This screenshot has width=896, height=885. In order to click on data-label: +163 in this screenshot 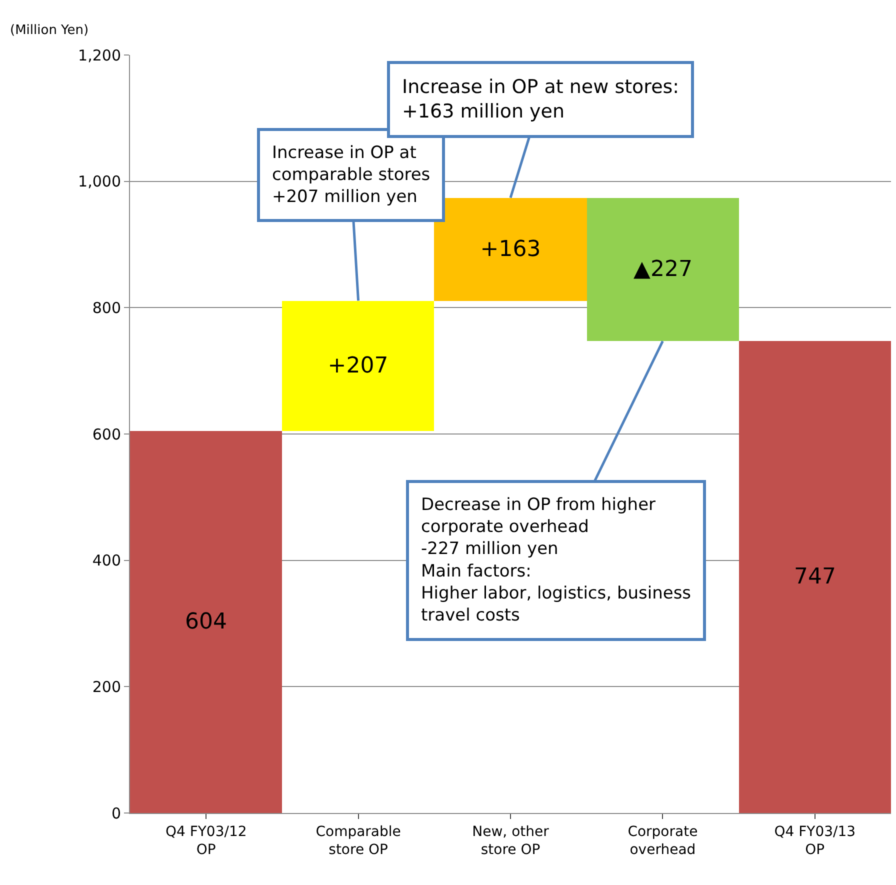, I will do `click(510, 249)`.